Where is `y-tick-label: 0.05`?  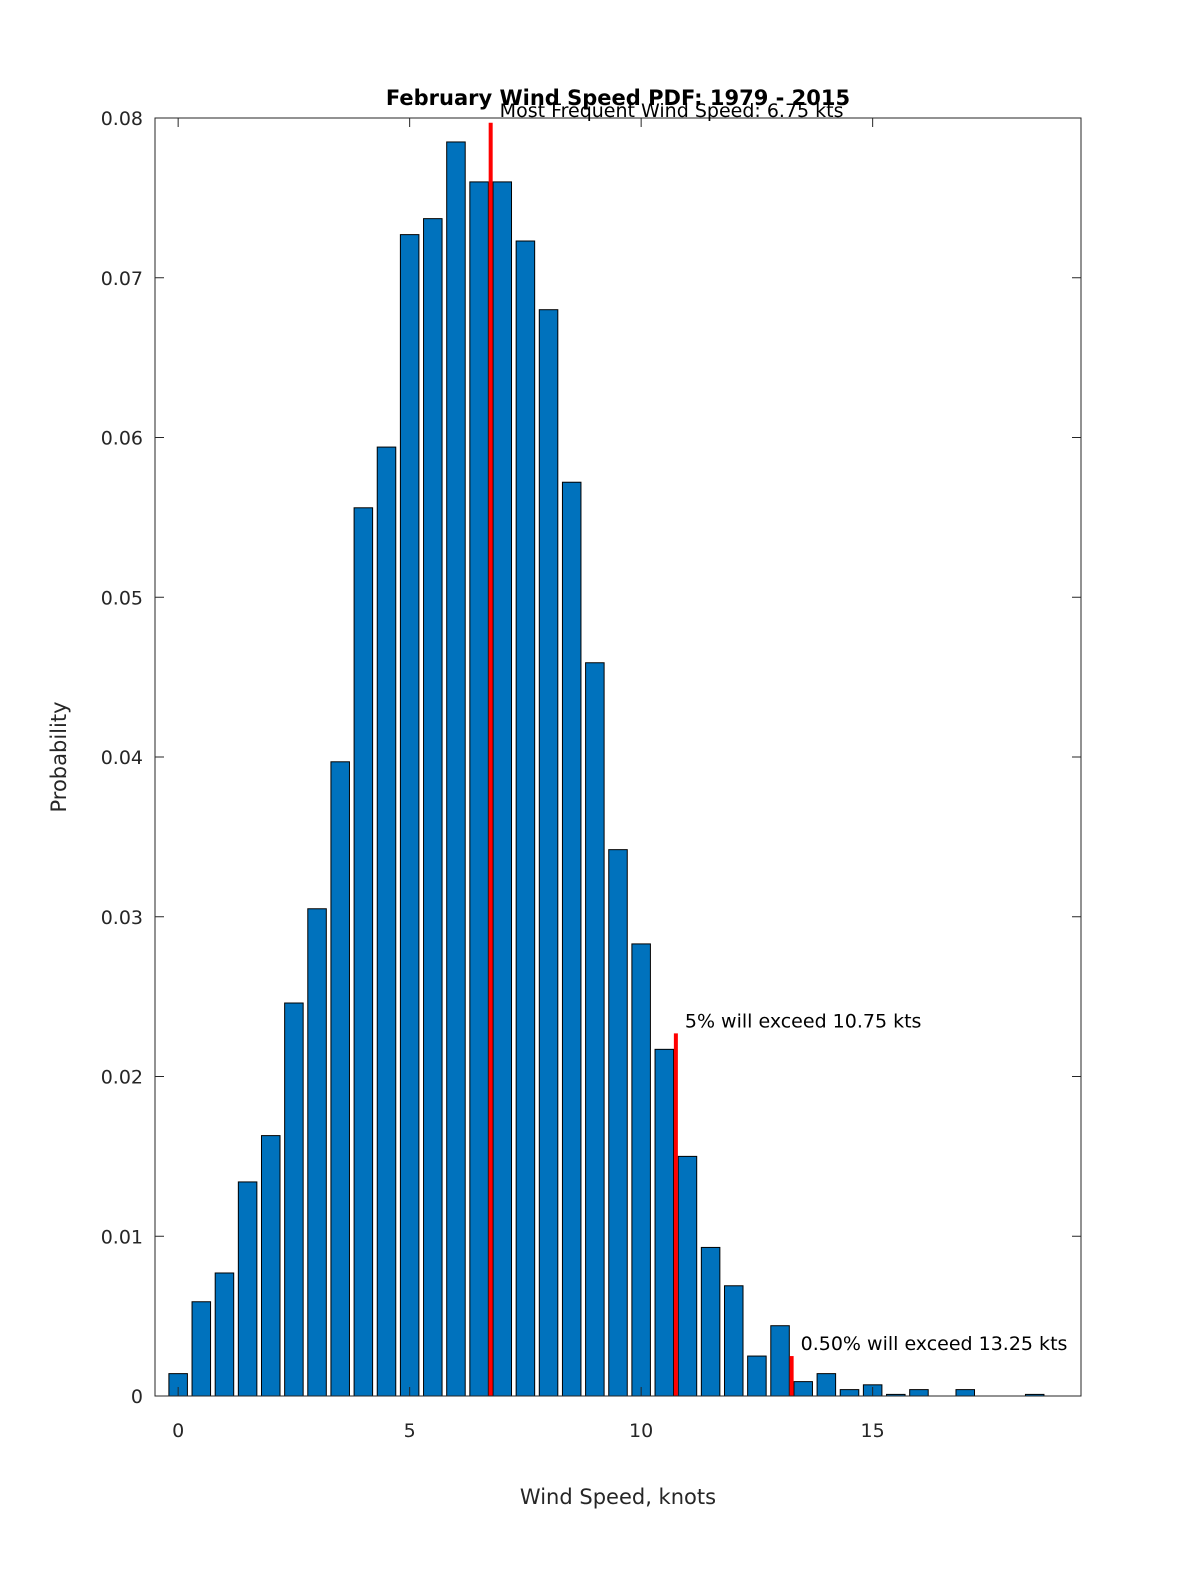
y-tick-label: 0.05 is located at coordinates (122, 598).